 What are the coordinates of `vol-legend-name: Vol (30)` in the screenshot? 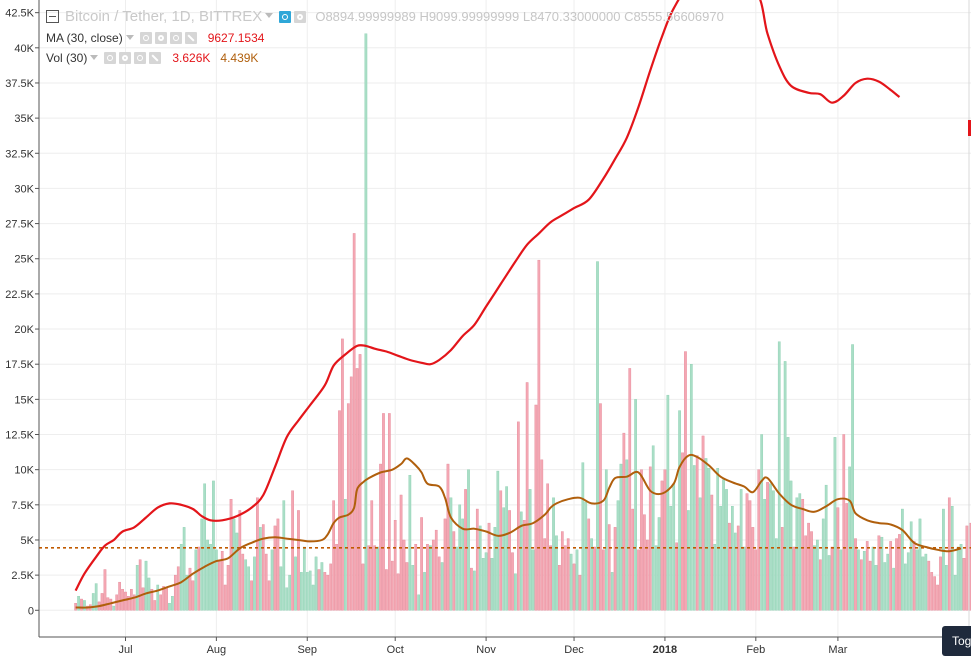 It's located at (67, 58).